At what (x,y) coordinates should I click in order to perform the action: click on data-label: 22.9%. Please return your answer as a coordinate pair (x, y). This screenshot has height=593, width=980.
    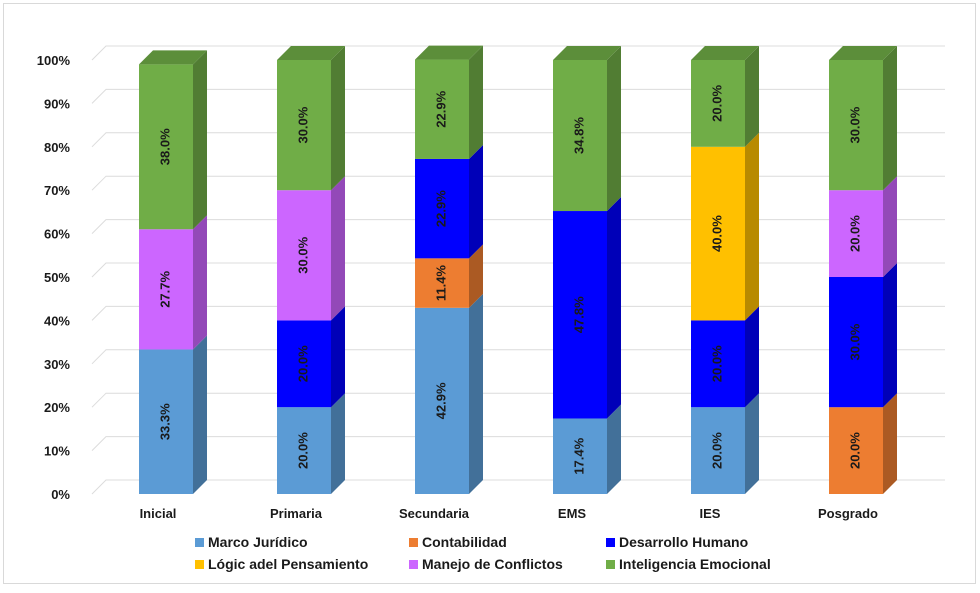
    Looking at the image, I should click on (440, 108).